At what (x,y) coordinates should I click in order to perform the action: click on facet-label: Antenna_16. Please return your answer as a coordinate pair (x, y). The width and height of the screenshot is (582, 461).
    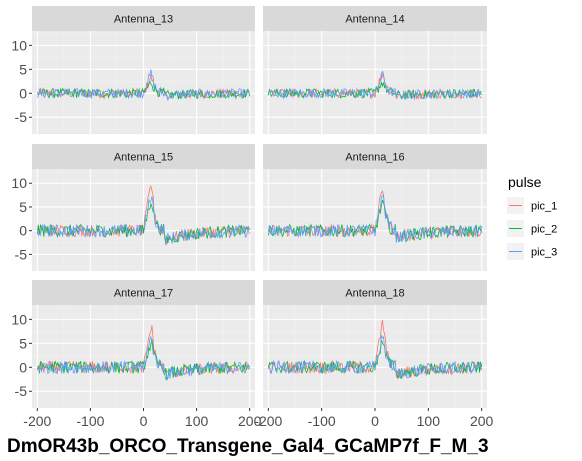
    Looking at the image, I should click on (374, 158).